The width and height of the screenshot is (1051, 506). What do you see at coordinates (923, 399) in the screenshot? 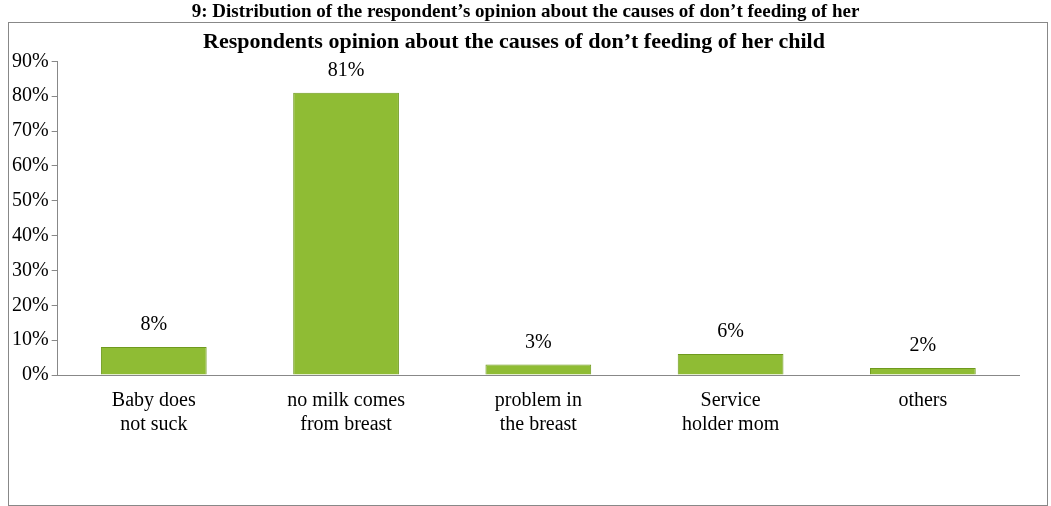
I see `x-tick-label: others` at bounding box center [923, 399].